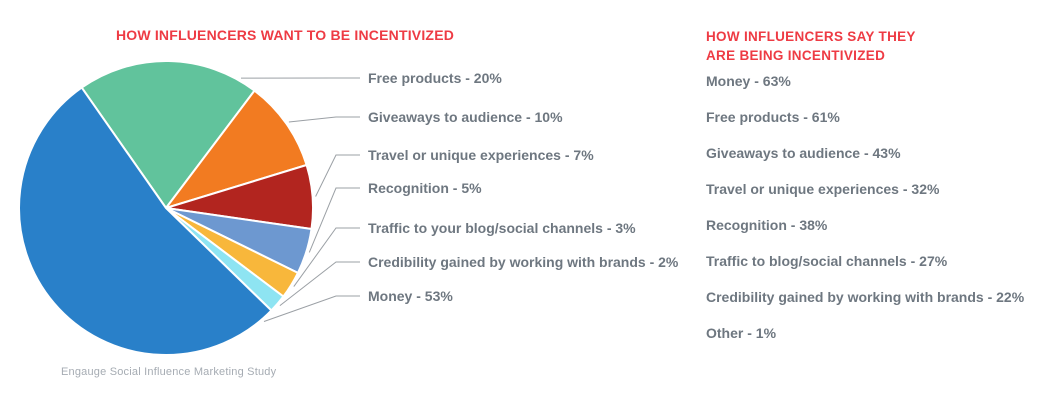  What do you see at coordinates (827, 261) in the screenshot?
I see `right-item-traffic: Traffic to blog/social channels - 27%` at bounding box center [827, 261].